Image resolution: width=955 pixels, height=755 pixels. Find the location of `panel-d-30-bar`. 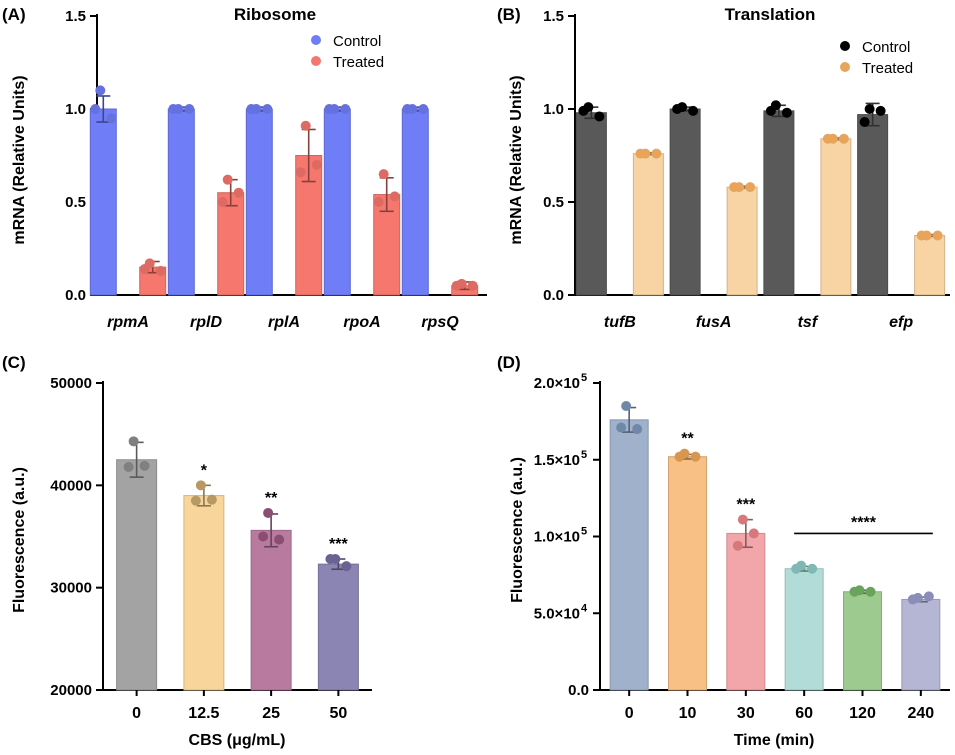

panel-d-30-bar is located at coordinates (746, 611).